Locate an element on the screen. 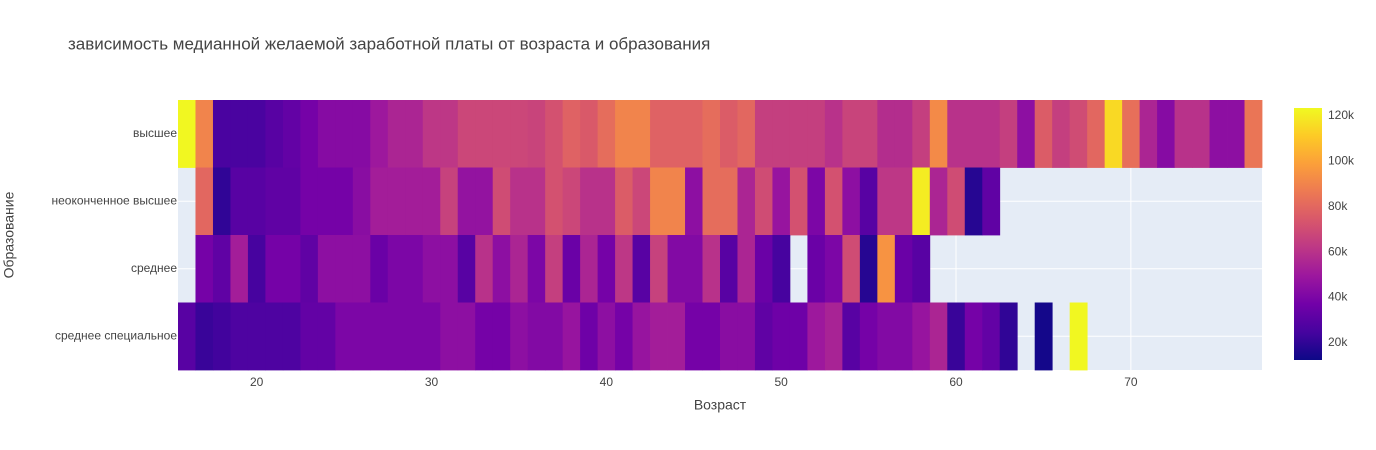 This screenshot has height=450, width=1376. y-tick-label: высшее is located at coordinates (155, 133).